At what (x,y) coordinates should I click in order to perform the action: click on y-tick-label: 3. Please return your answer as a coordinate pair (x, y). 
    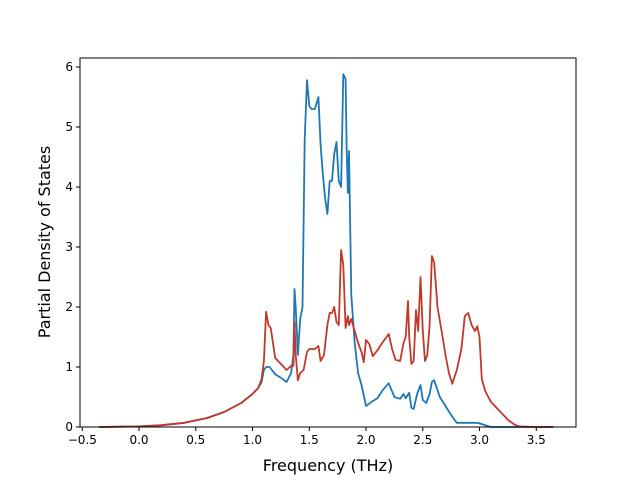
    Looking at the image, I should click on (69, 247).